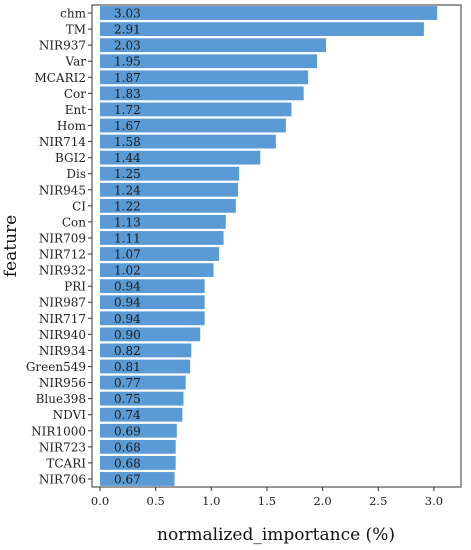  What do you see at coordinates (70, 415) in the screenshot?
I see `category-label-NDVI: NDVI` at bounding box center [70, 415].